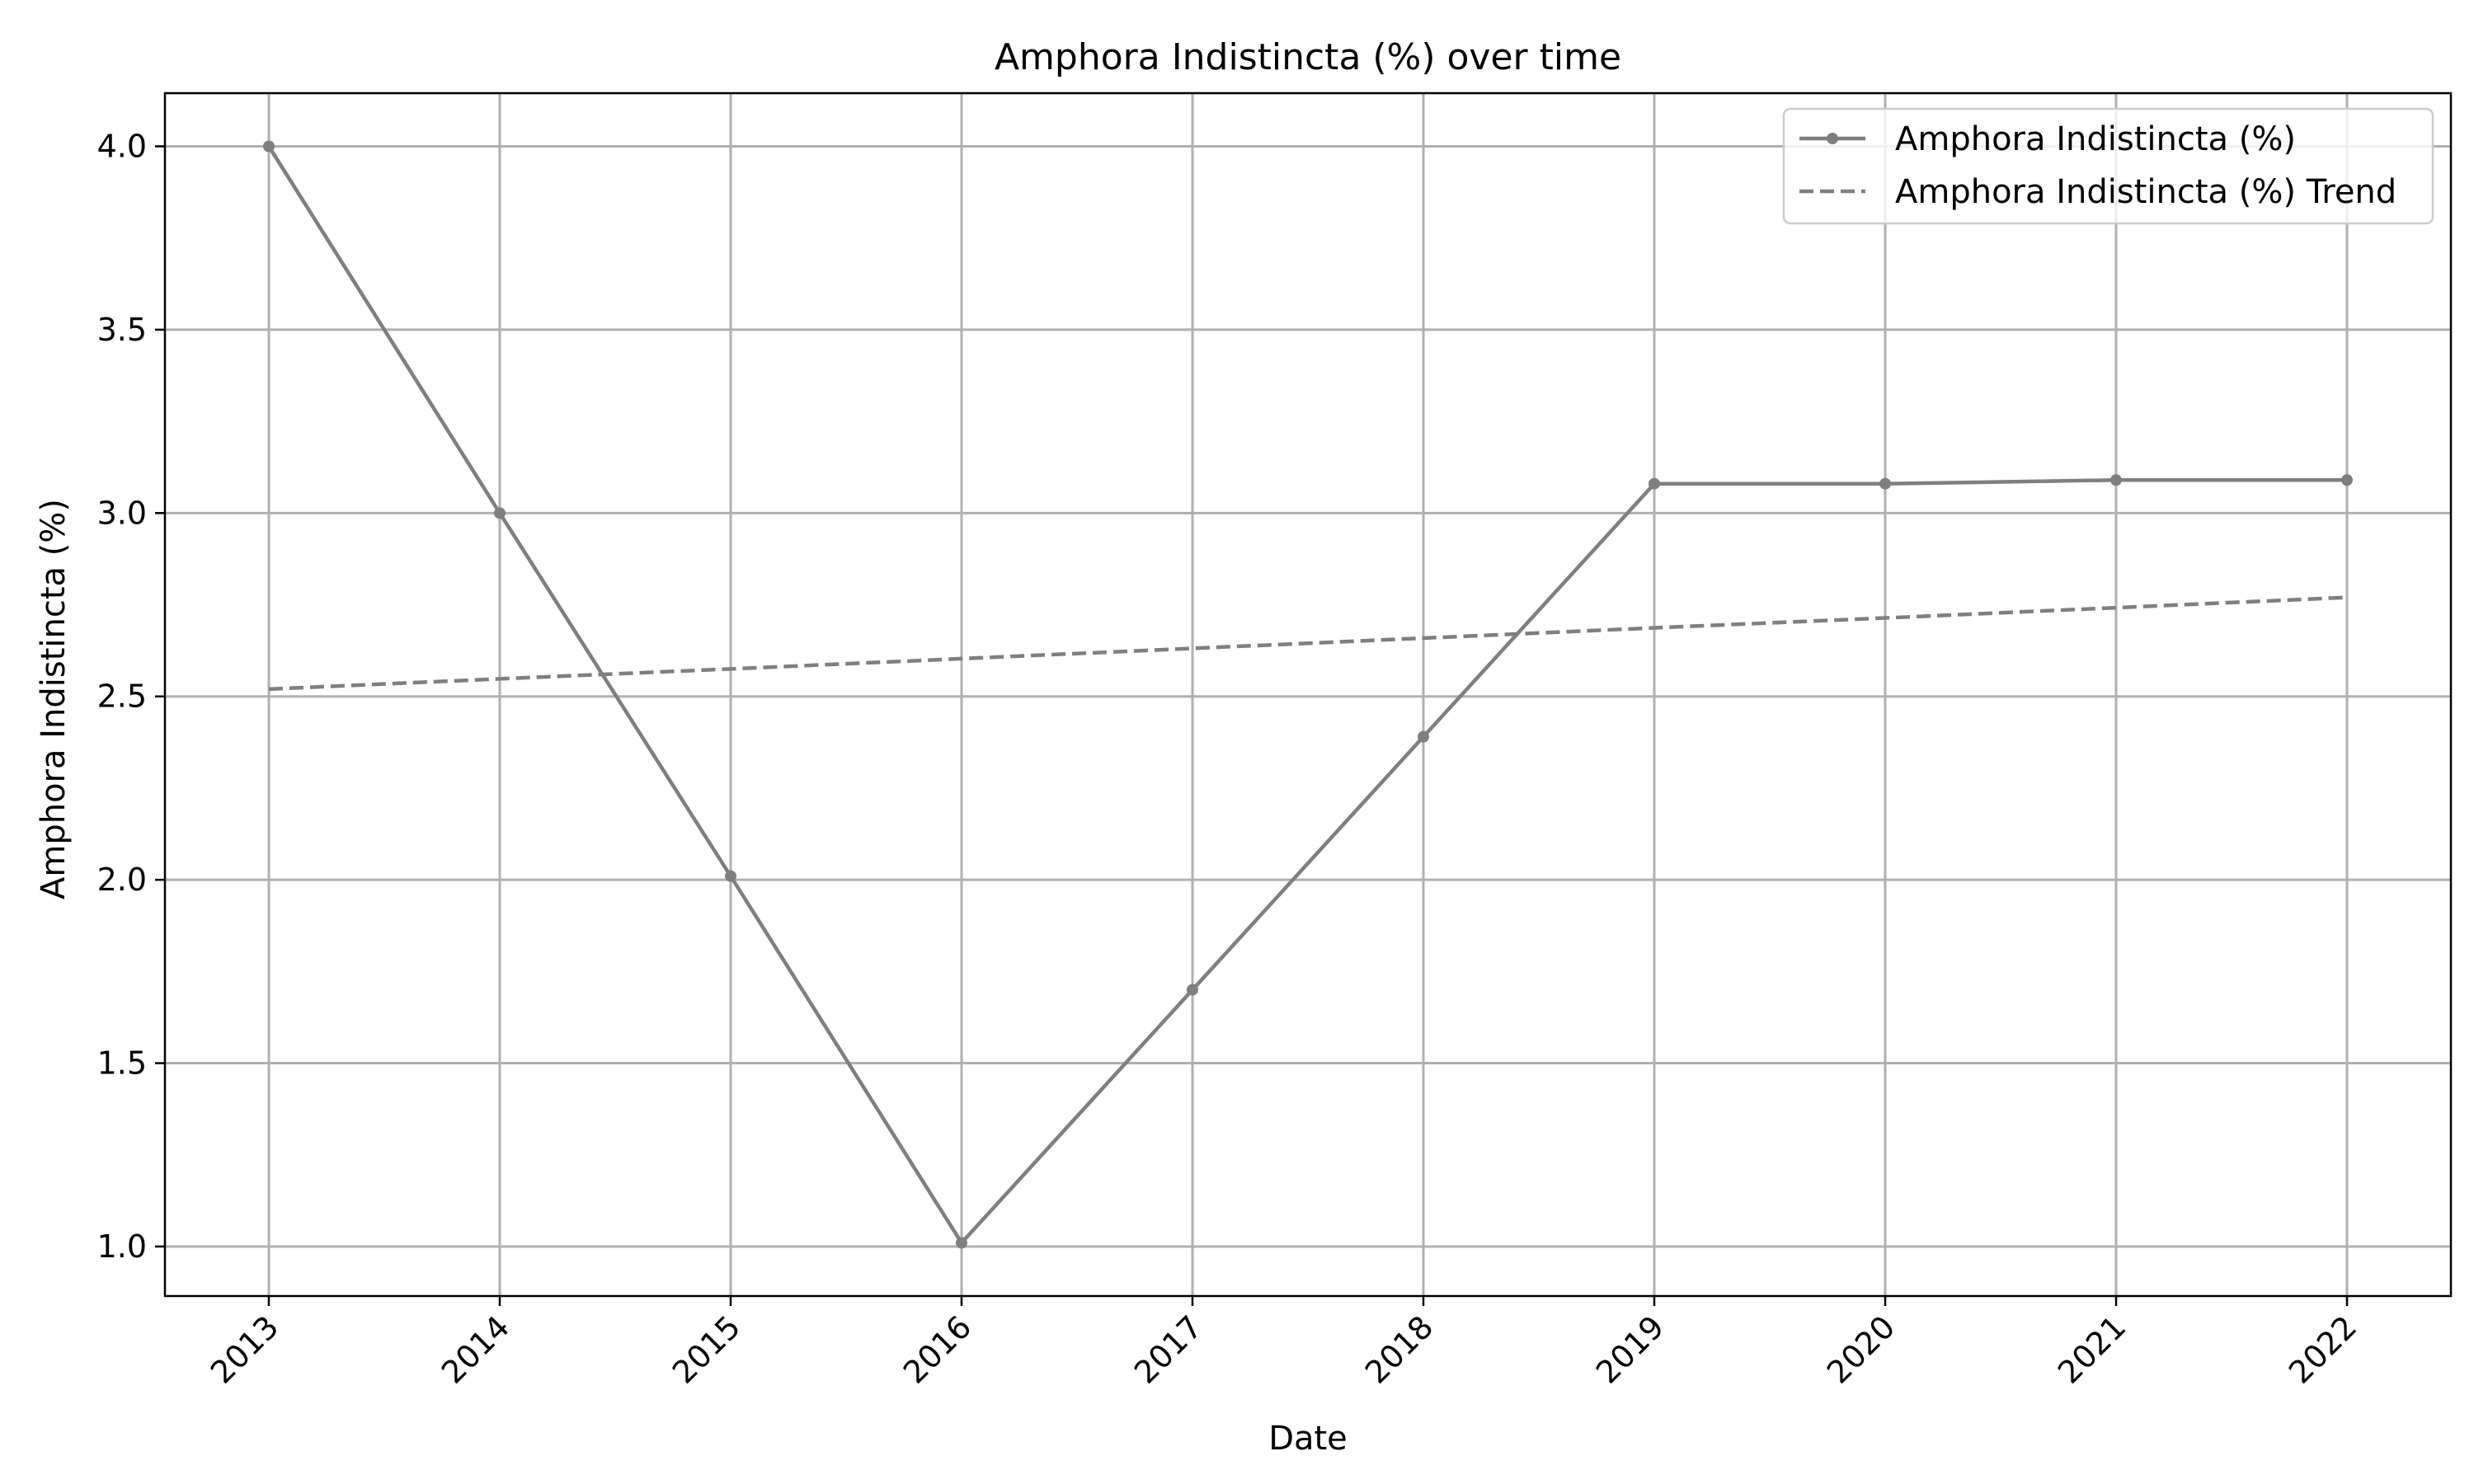  I want to click on x-axis-label: Date, so click(1308, 1439).